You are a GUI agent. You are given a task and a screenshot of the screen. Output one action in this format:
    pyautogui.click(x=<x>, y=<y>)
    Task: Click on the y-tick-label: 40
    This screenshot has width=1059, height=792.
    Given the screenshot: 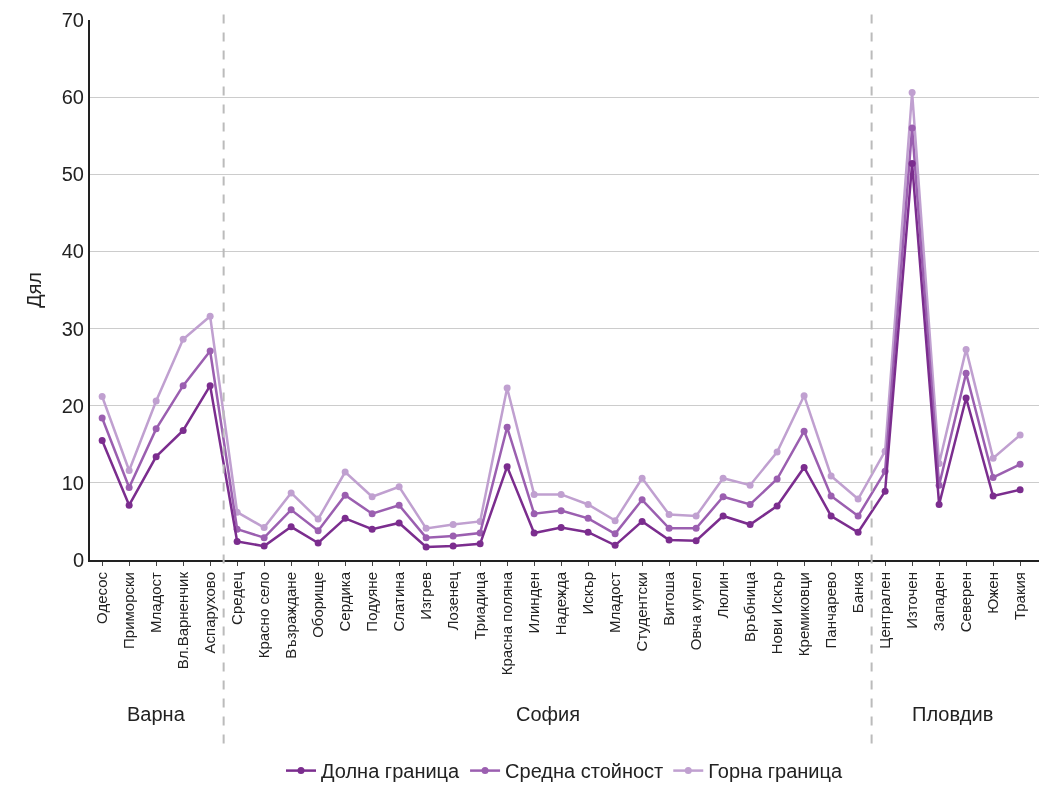 What is the action you would take?
    pyautogui.click(x=72, y=251)
    